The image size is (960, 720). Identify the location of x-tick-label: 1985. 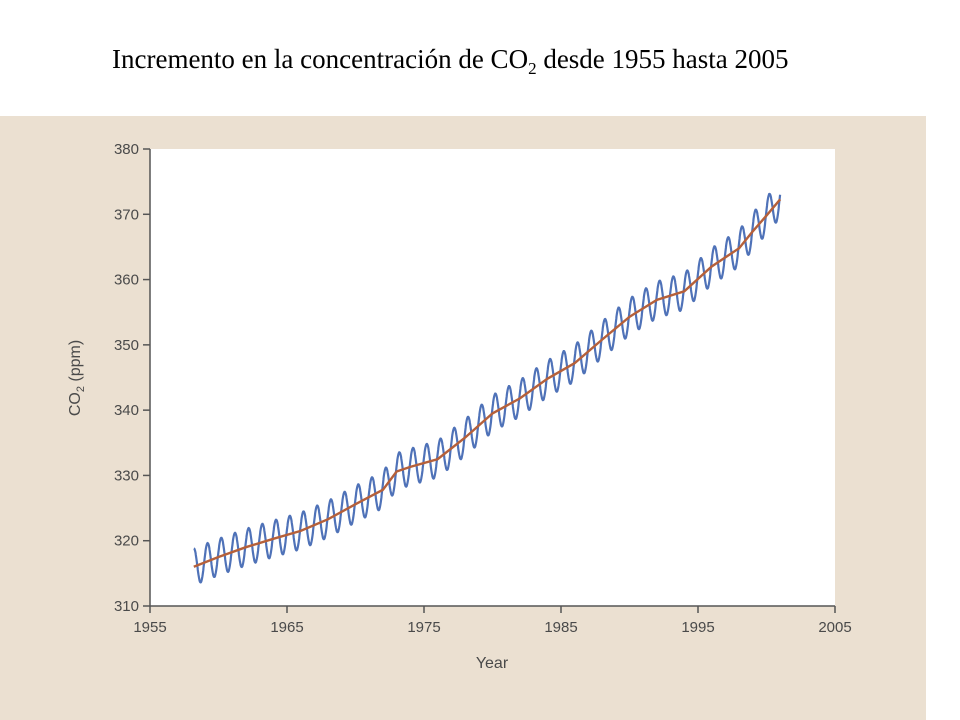
(560, 627).